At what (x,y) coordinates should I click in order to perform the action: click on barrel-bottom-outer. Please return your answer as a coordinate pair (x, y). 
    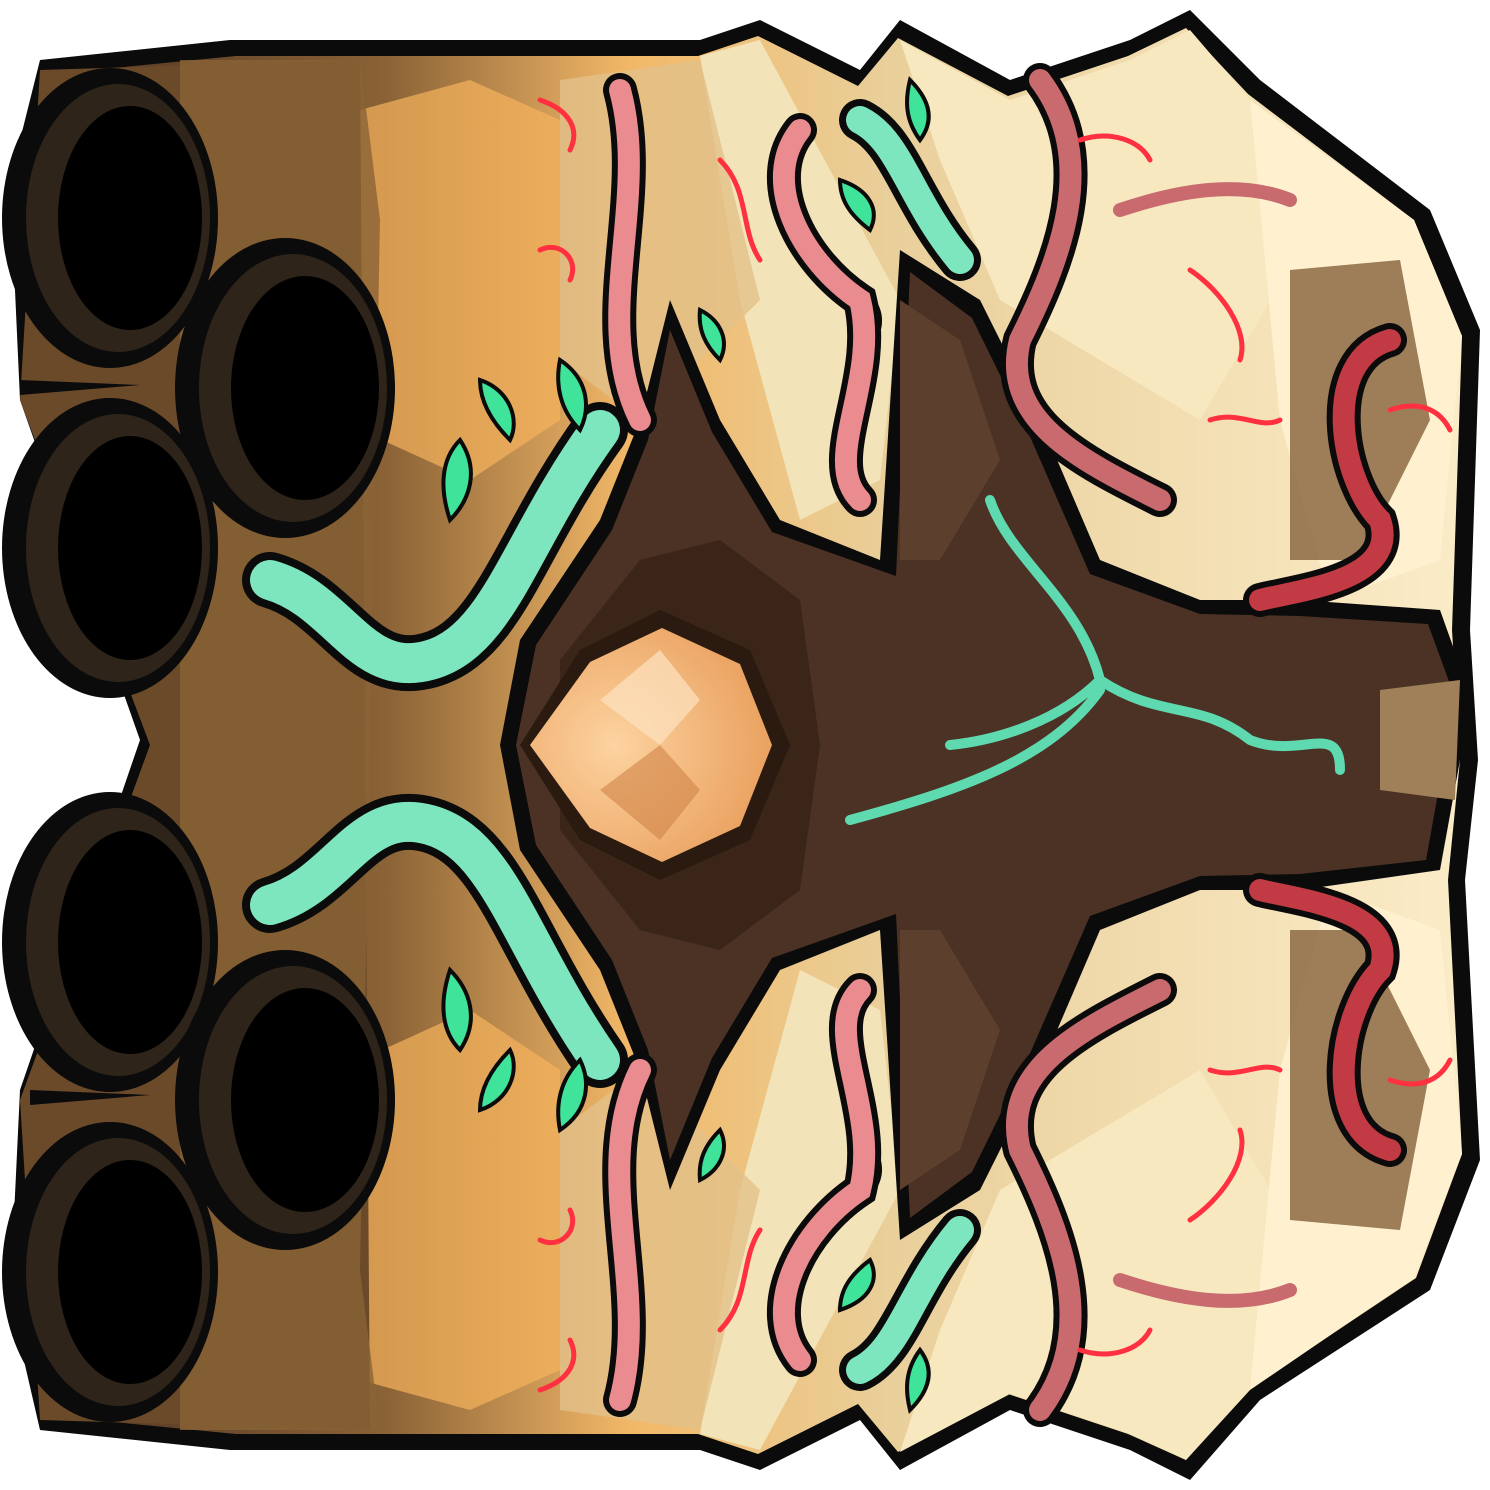
    Looking at the image, I should click on (110, 1272).